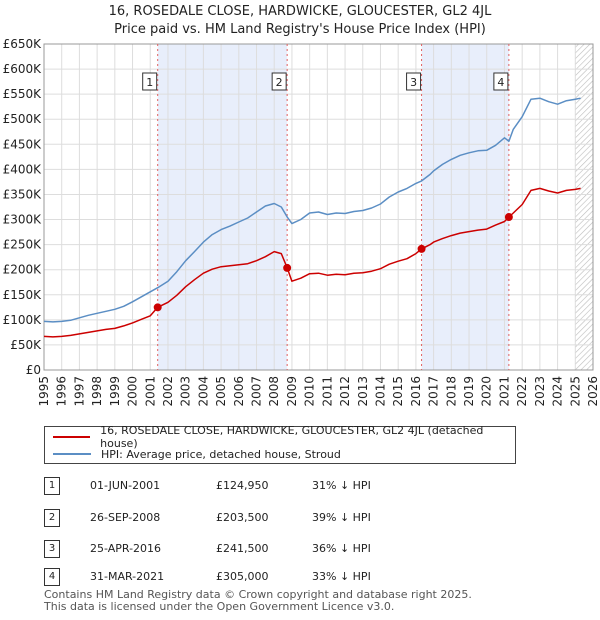 This screenshot has height=620, width=600. I want to click on y-tick-label: £350K, so click(23, 194).